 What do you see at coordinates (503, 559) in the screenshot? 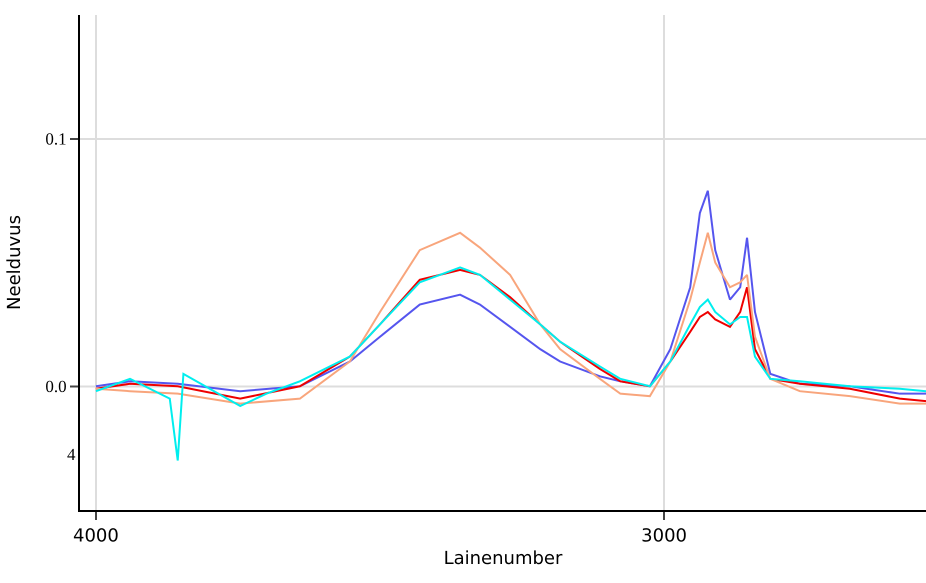
I see `x-axis-title: Lainenumber` at bounding box center [503, 559].